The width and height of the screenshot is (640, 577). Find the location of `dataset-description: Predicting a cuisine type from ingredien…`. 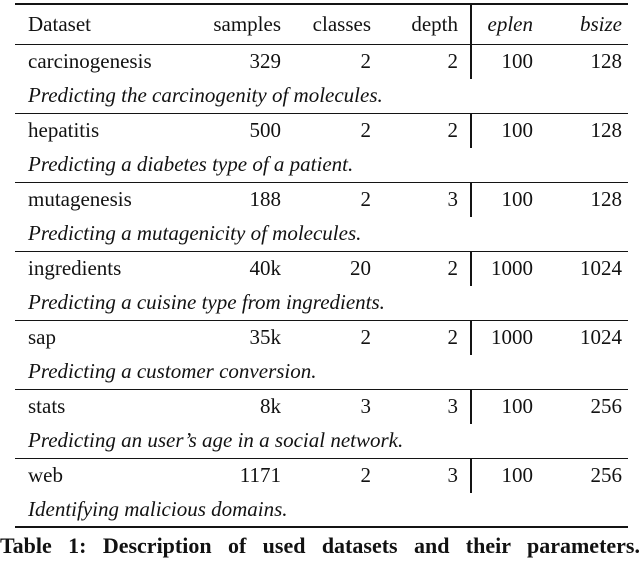

dataset-description: Predicting a cuisine type from ingredien… is located at coordinates (321, 303).